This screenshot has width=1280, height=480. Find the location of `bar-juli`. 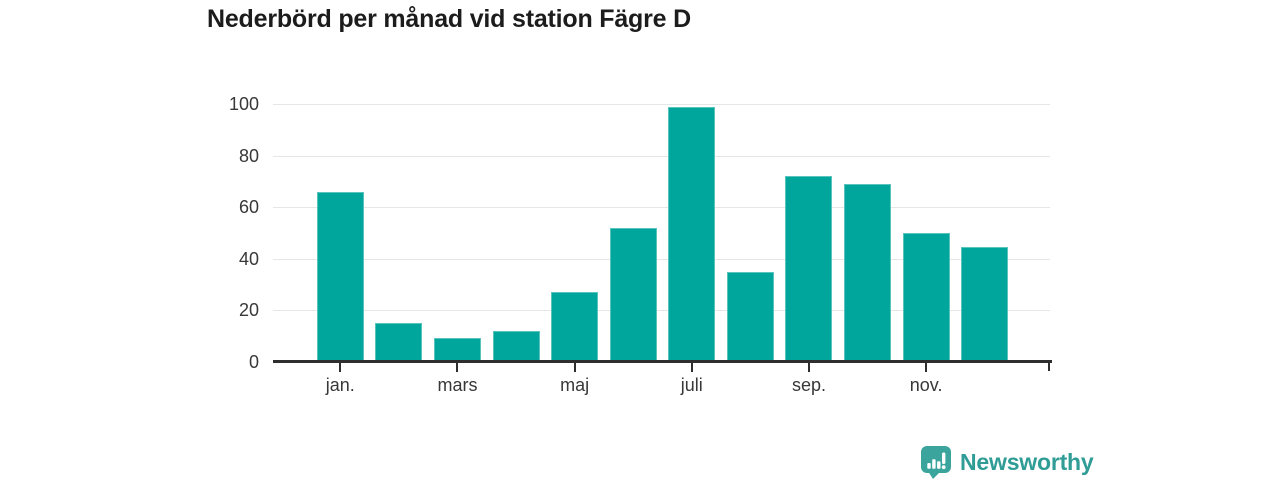

bar-juli is located at coordinates (692, 234).